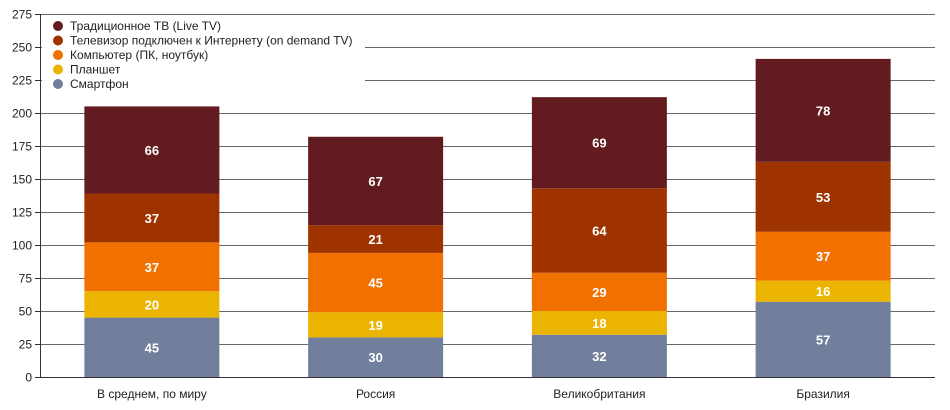 Image resolution: width=950 pixels, height=410 pixels. I want to click on data-label: 16, so click(823, 291).